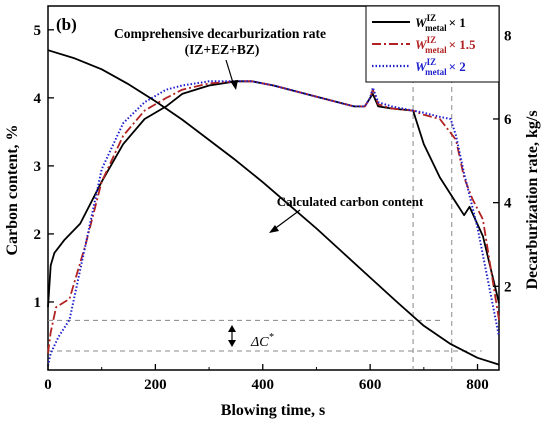  What do you see at coordinates (263, 385) in the screenshot?
I see `x-tick-label-2: 400` at bounding box center [263, 385].